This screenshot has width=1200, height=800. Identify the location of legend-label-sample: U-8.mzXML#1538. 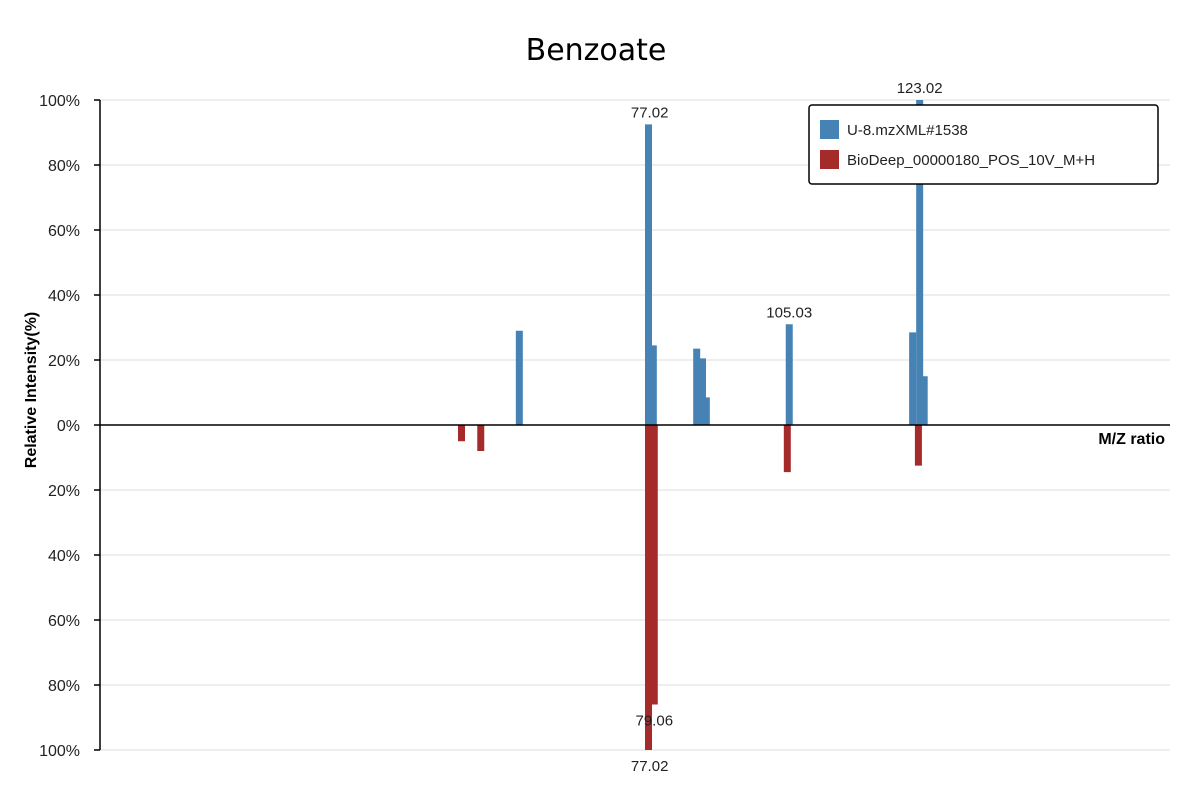
(907, 130).